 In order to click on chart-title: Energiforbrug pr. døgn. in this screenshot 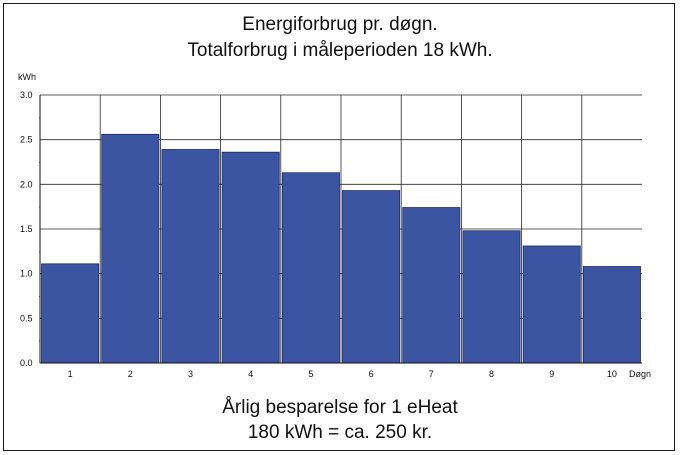, I will do `click(340, 24)`.